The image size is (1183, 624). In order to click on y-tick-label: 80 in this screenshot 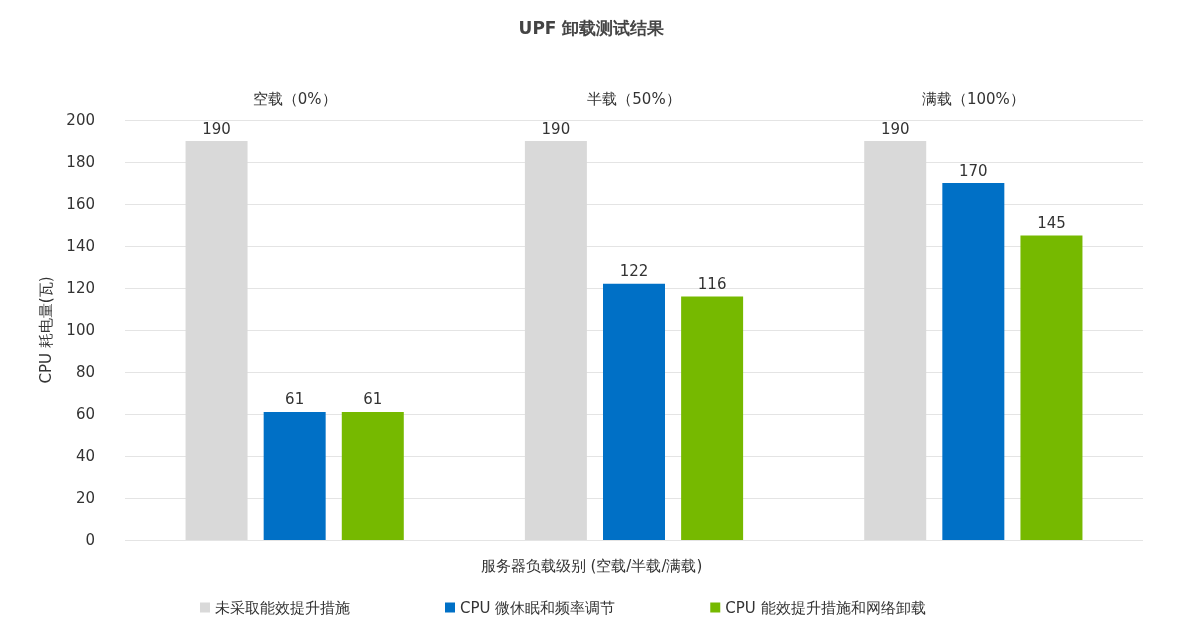, I will do `click(85, 372)`.